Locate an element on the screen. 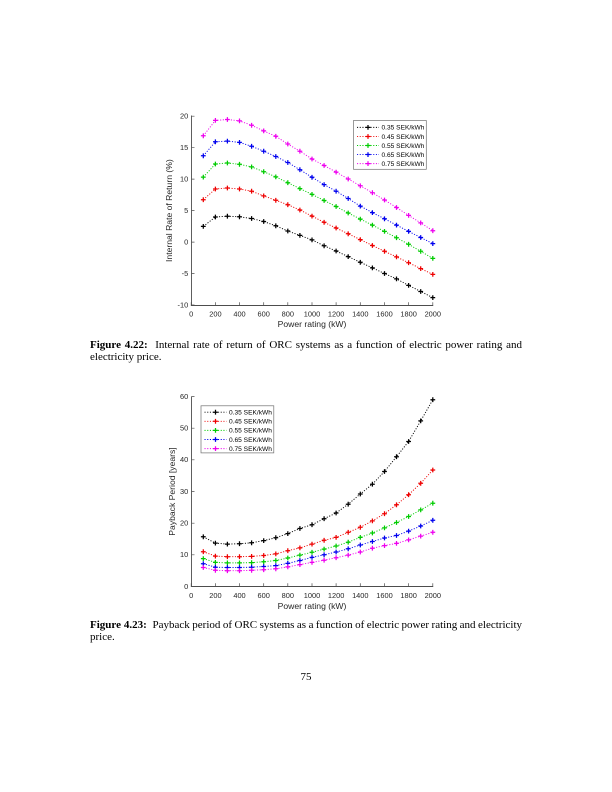 The image size is (612, 792). svg-text: -10 is located at coordinates (183, 304).